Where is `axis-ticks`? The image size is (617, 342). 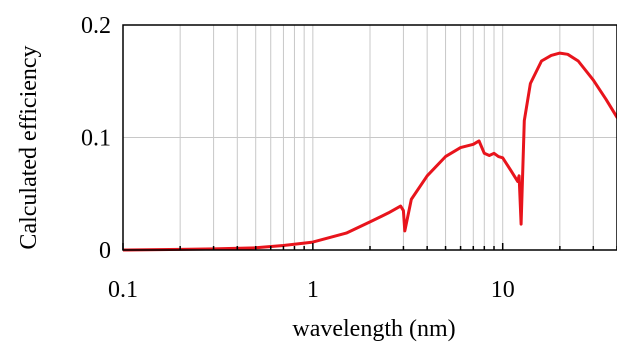
axis-ticks is located at coordinates (369, 246).